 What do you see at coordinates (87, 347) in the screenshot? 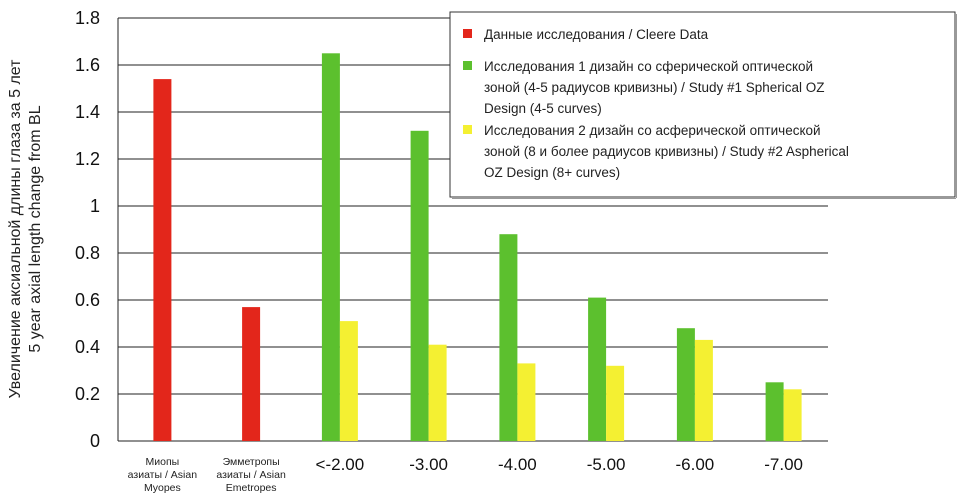
I see `y-tick-label: 0.4` at bounding box center [87, 347].